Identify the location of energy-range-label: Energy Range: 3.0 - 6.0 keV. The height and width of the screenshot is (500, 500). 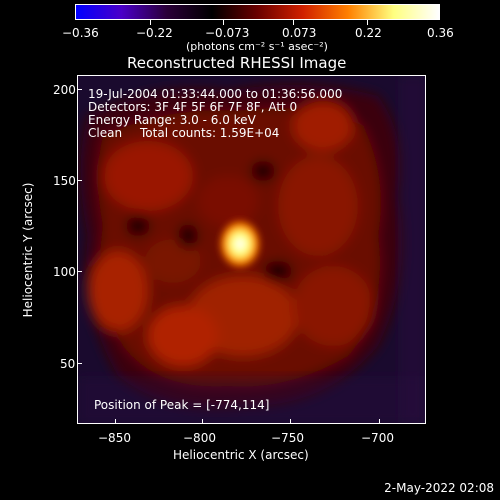
(172, 120).